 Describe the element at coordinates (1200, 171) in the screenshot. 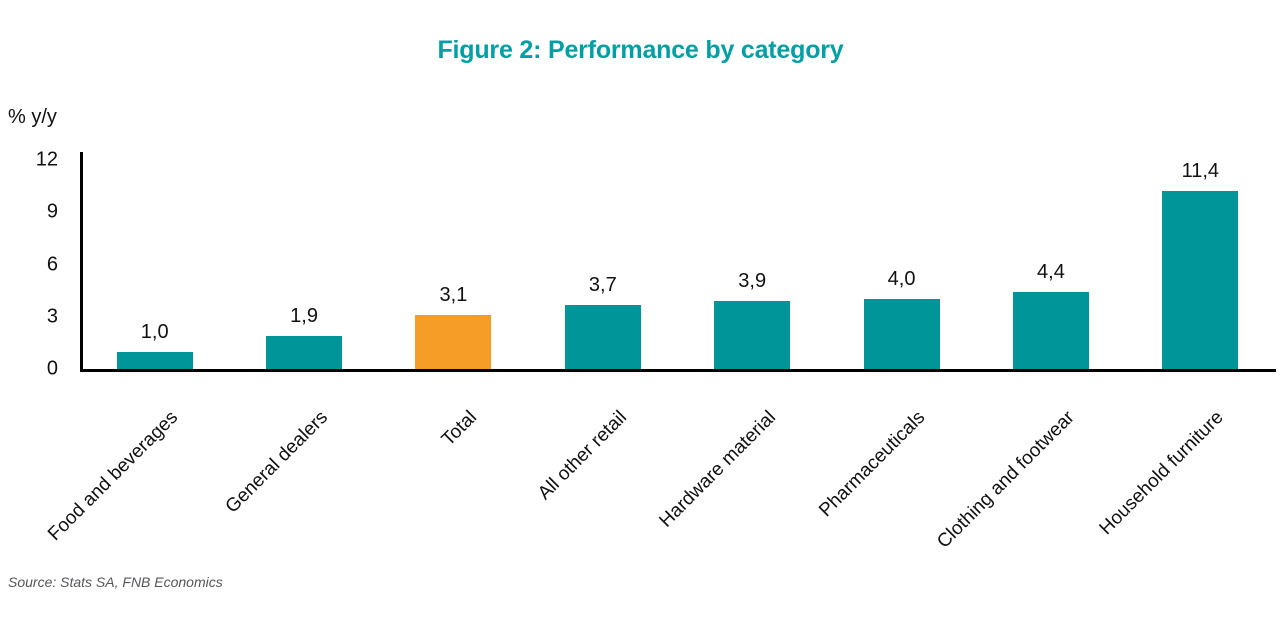

I see `bar-value-label: 11,4` at that location.